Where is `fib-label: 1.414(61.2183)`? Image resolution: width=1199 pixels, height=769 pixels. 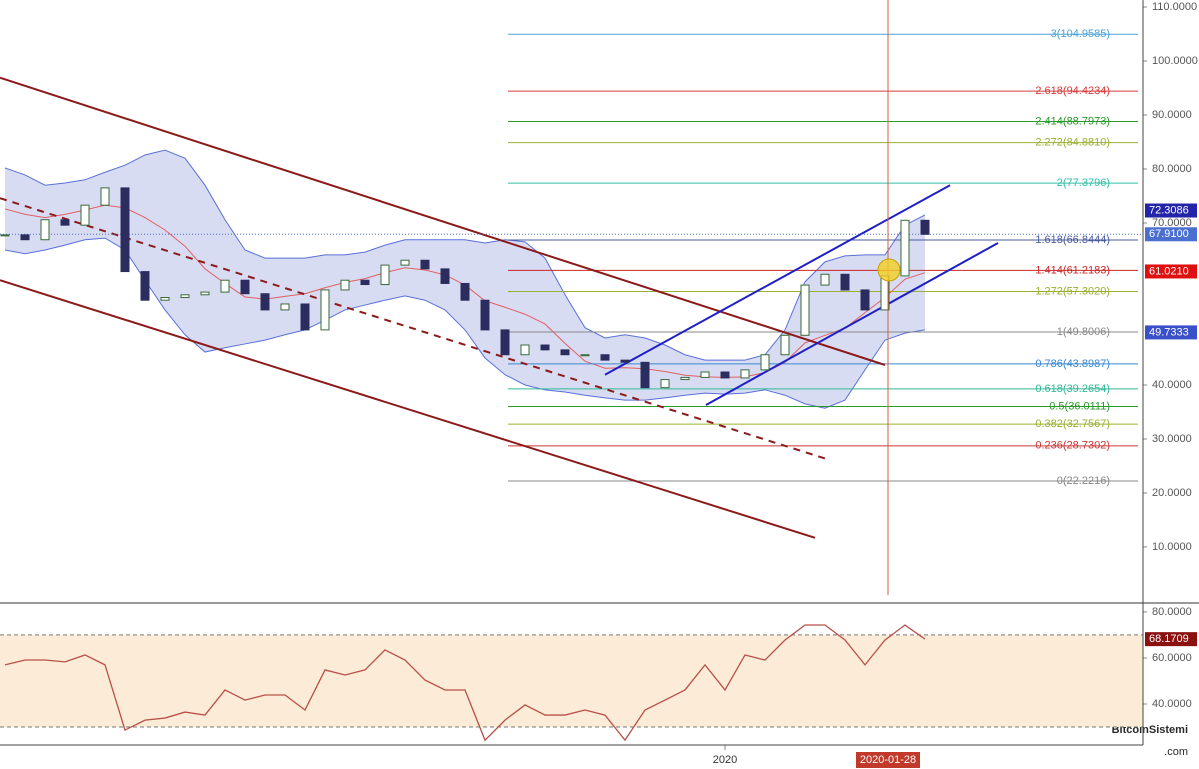
fib-label: 1.414(61.2183) is located at coordinates (1072, 270).